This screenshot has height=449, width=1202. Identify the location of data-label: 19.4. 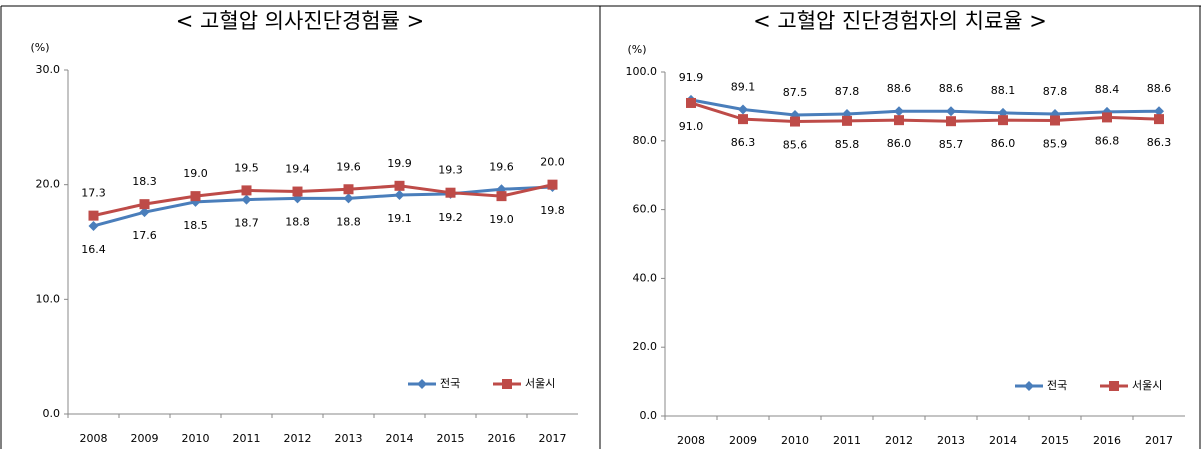
(297, 169).